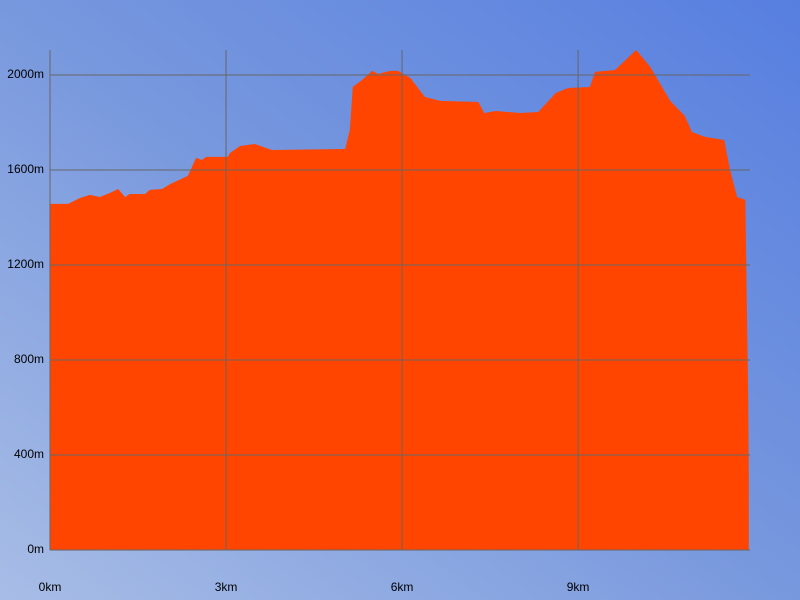  Describe the element at coordinates (578, 587) in the screenshot. I see `x-tick-label: 9km` at that location.